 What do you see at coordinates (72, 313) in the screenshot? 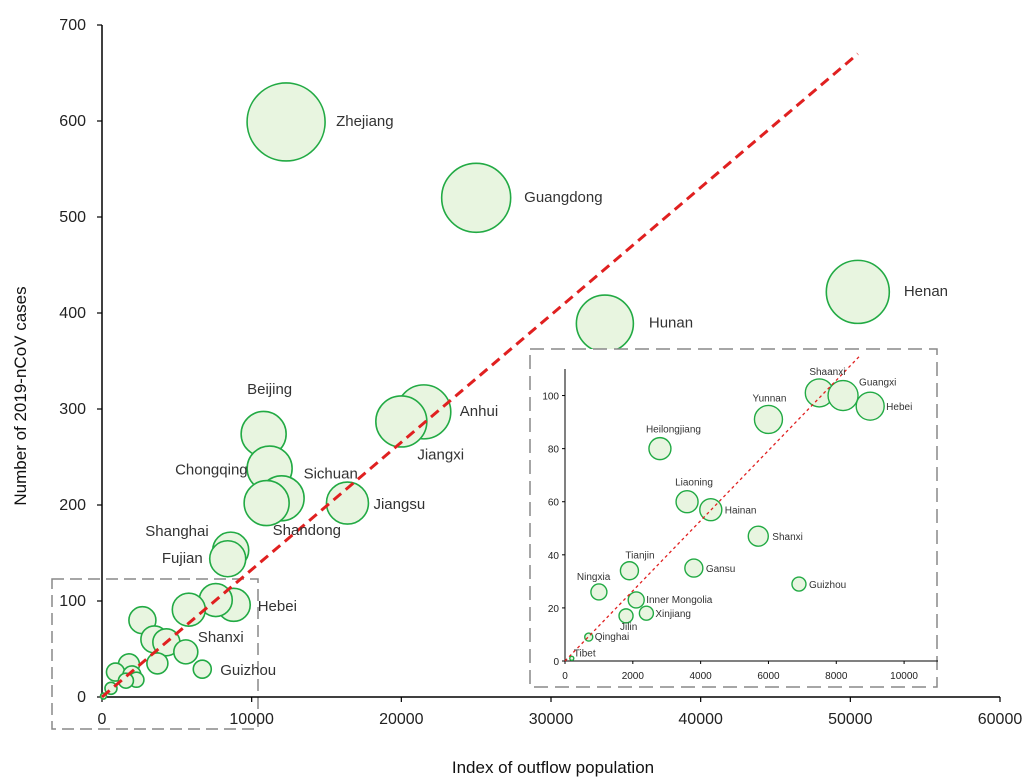
I see `y-tick-label: 400` at bounding box center [72, 313].